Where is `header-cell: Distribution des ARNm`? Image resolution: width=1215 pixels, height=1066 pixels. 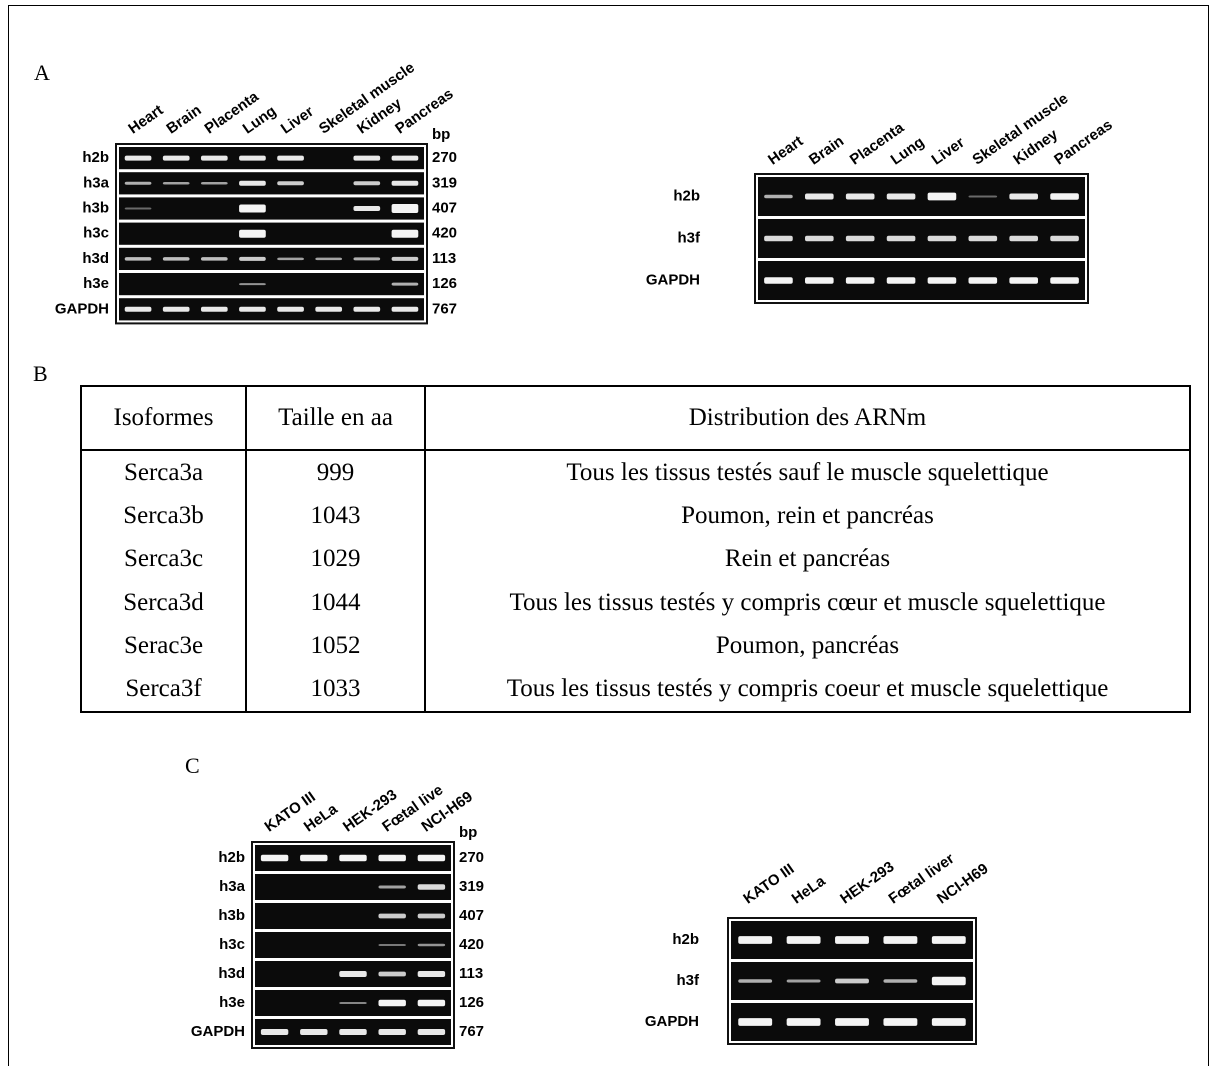 header-cell: Distribution des ARNm is located at coordinates (807, 418).